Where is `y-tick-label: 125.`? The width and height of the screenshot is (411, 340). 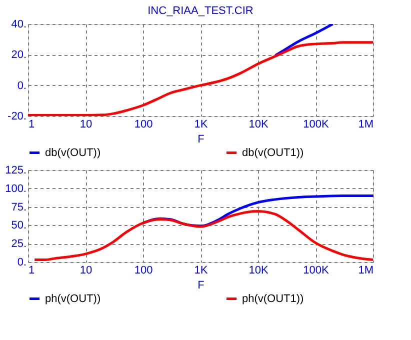
y-tick-label: 125. is located at coordinates (15, 170).